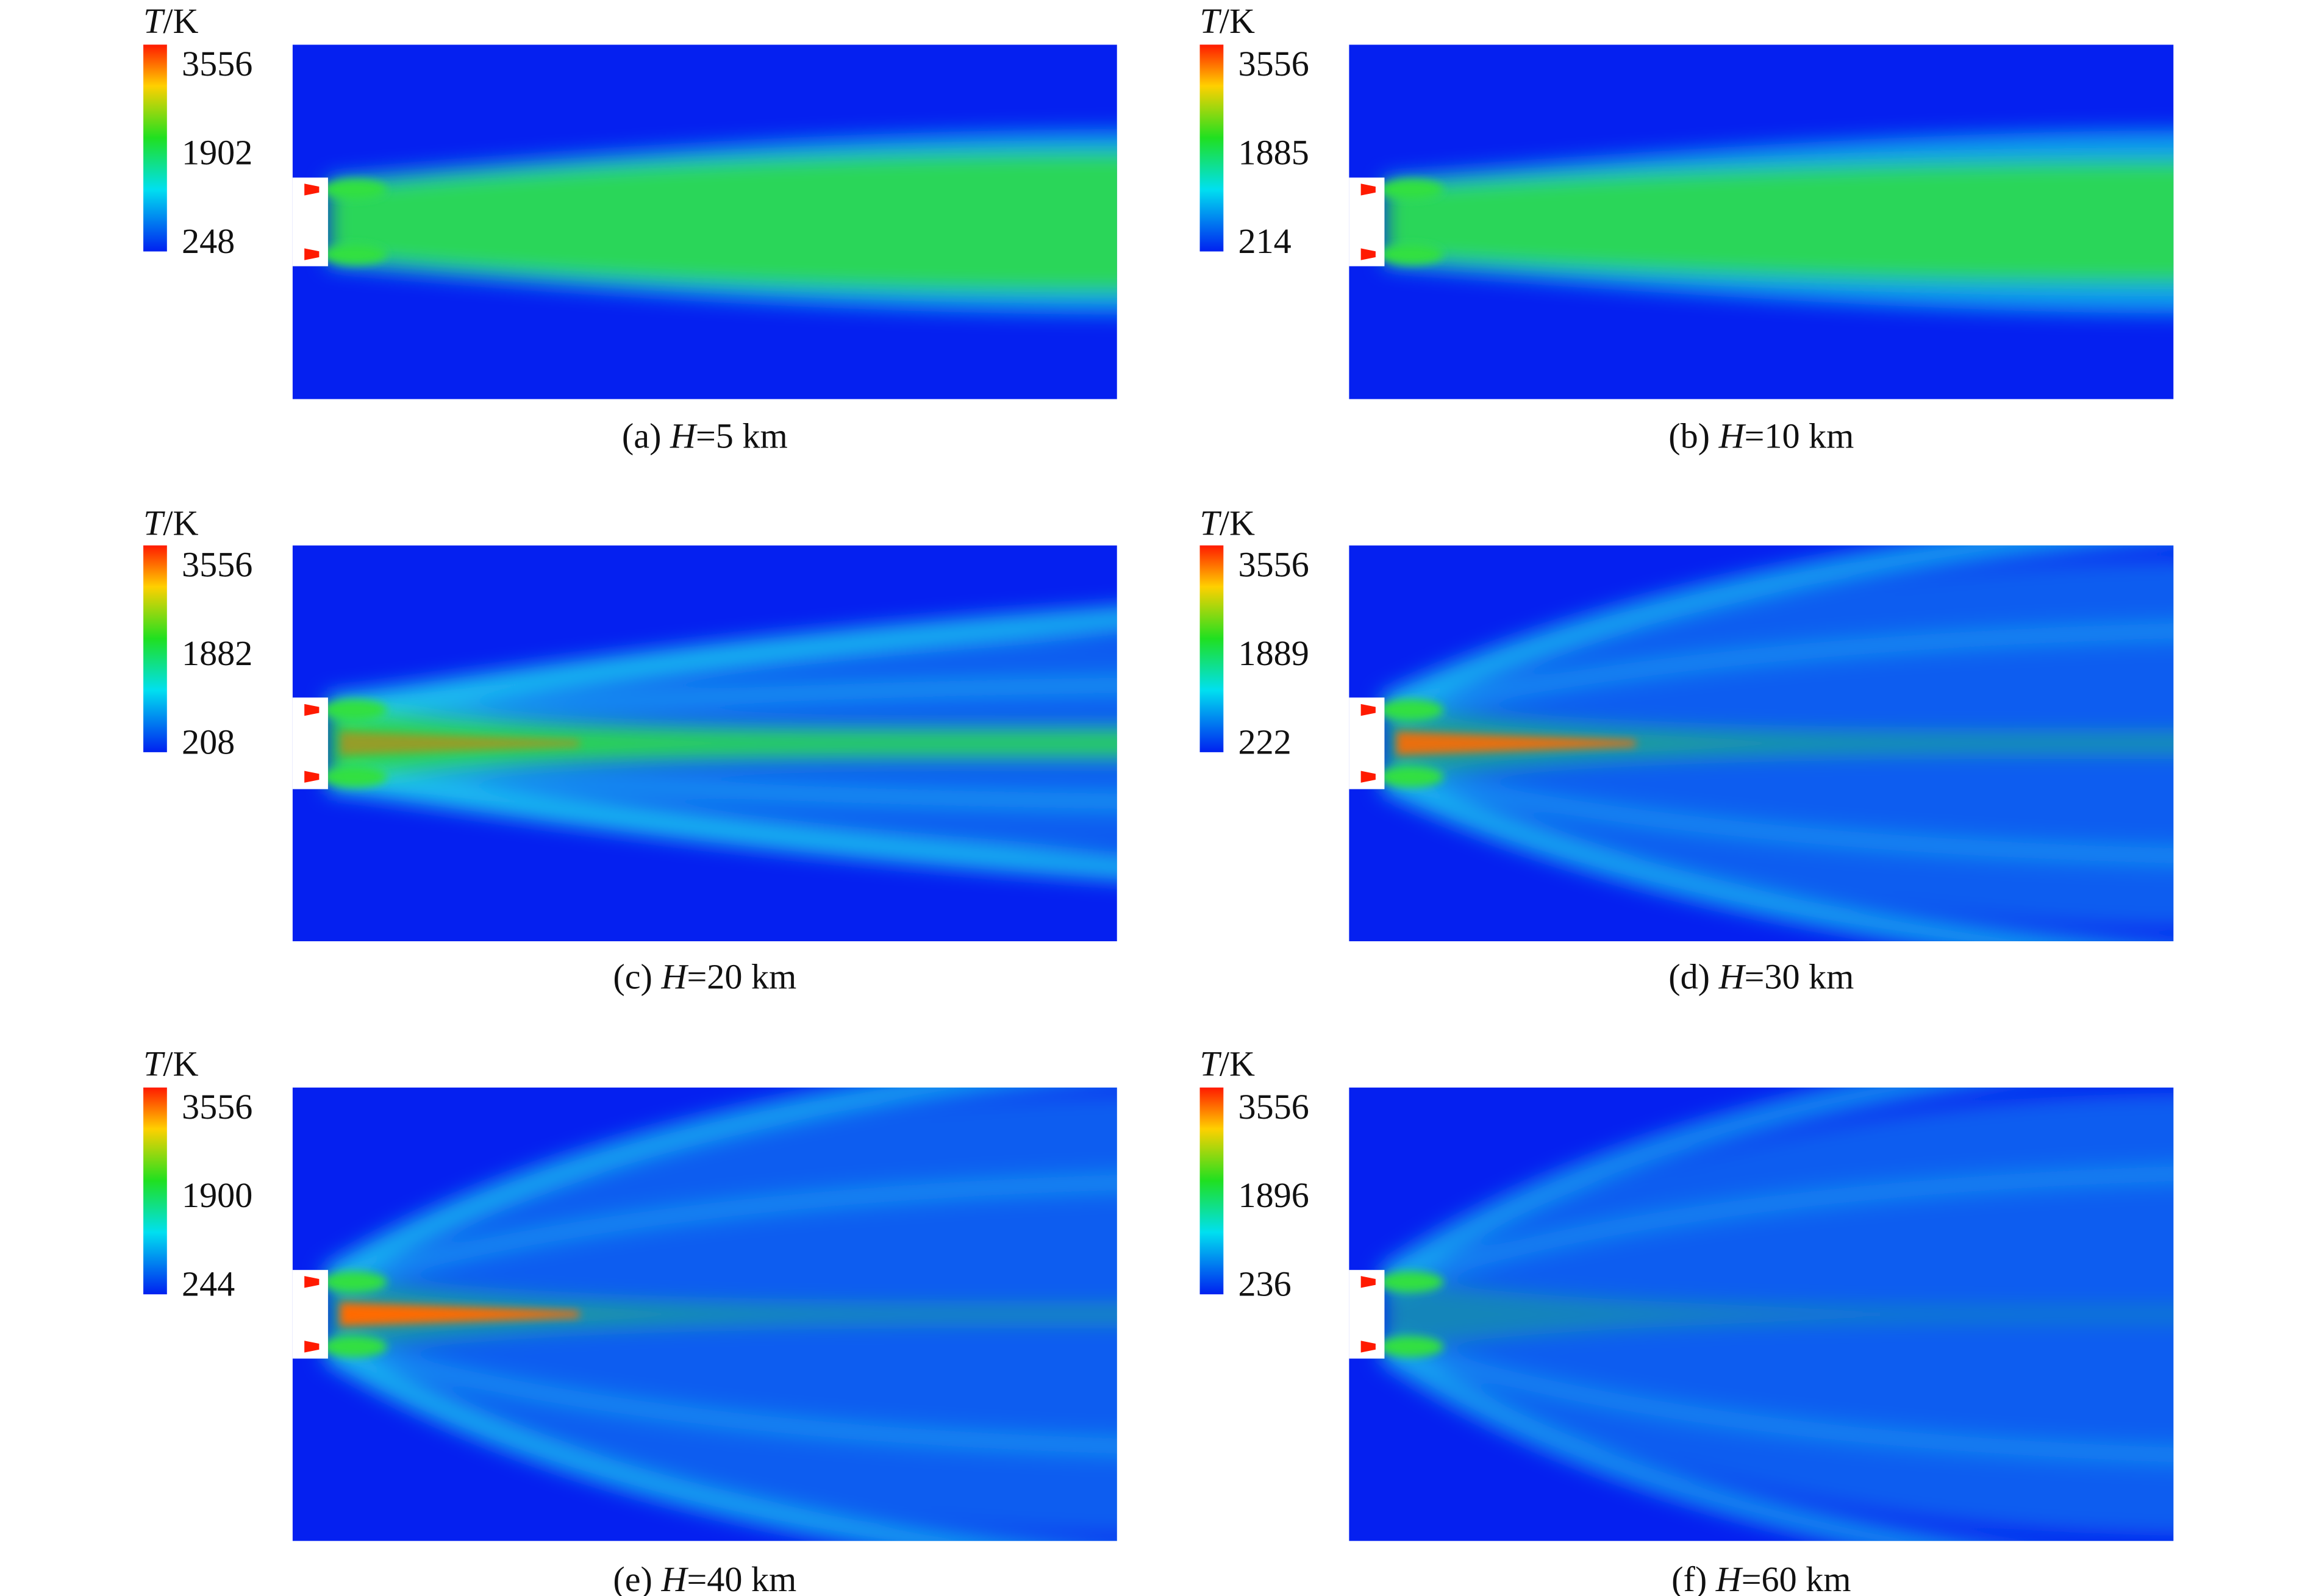 This screenshot has height=1596, width=2305. What do you see at coordinates (1689, 1577) in the screenshot?
I see `caption-prefix: (f)` at bounding box center [1689, 1577].